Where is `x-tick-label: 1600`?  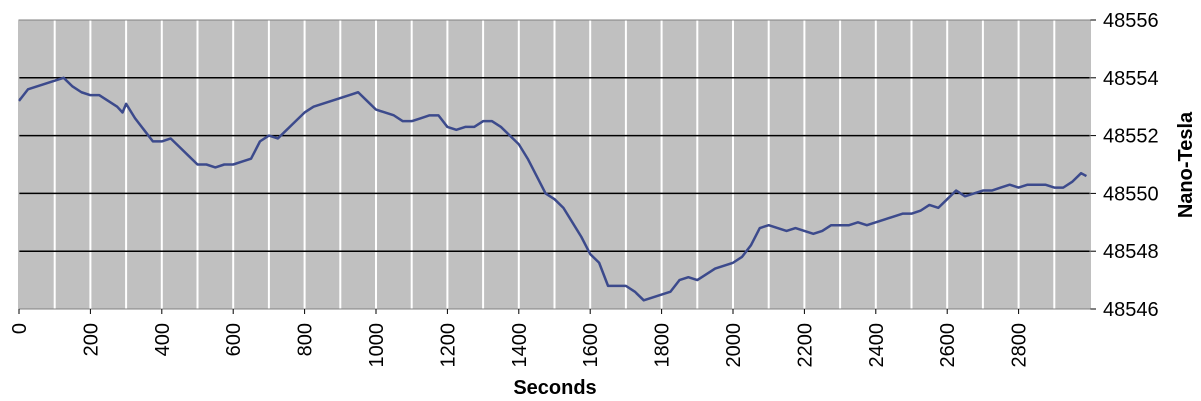 x-tick-label: 1600 is located at coordinates (591, 345).